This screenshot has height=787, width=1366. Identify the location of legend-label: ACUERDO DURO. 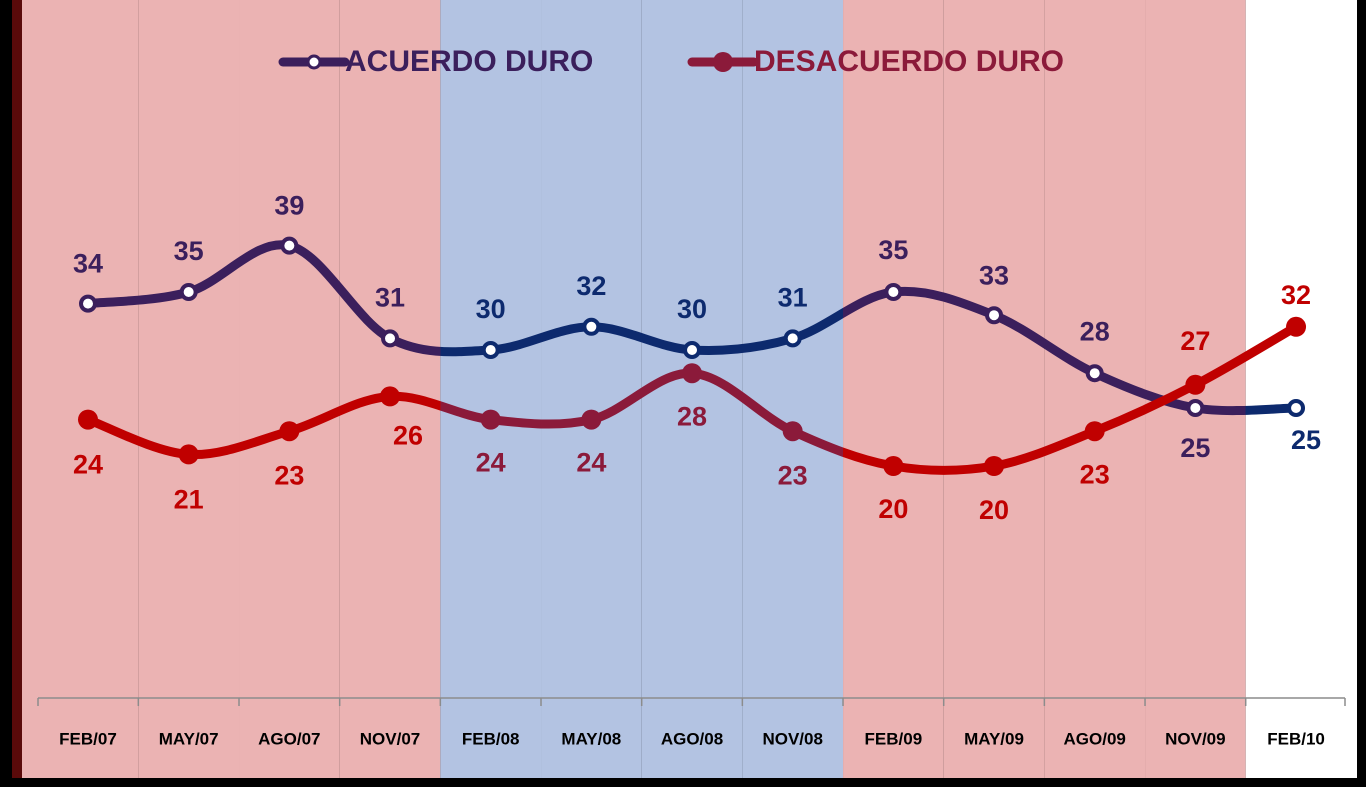
(469, 61).